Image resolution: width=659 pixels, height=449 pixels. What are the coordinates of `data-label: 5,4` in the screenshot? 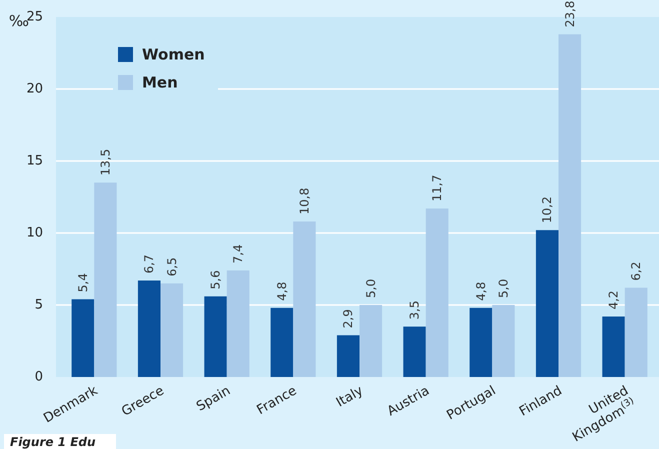 It's located at (83, 282).